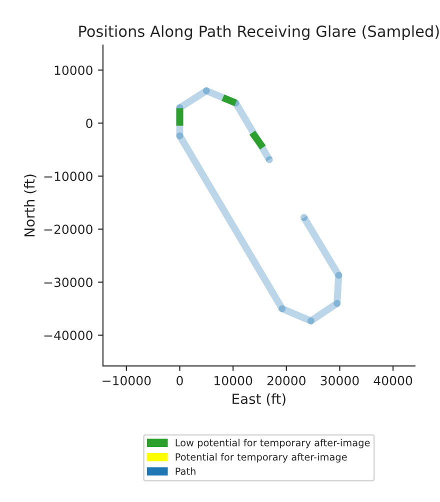 The image size is (440, 502). What do you see at coordinates (68, 229) in the screenshot?
I see `y-tick-label: −20000` at bounding box center [68, 229].